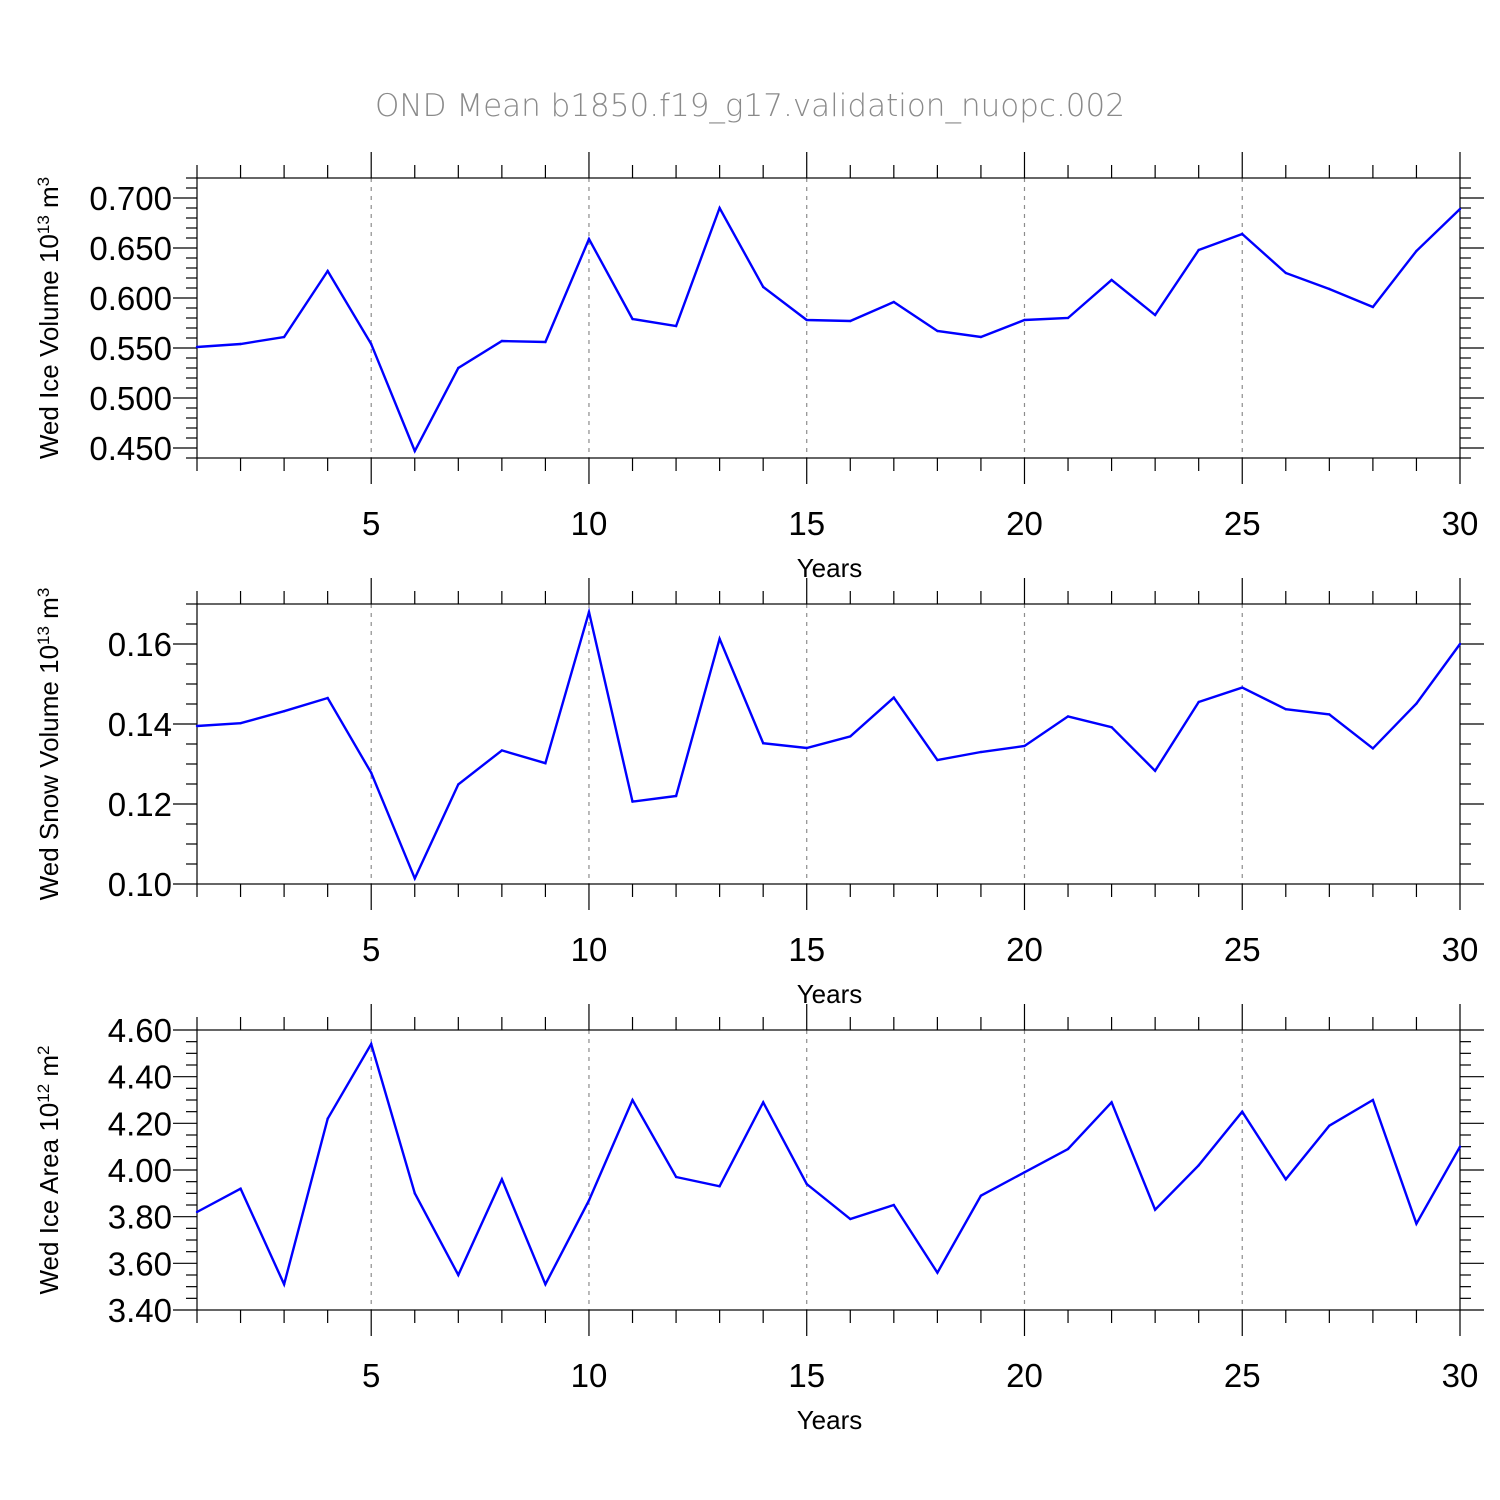  Describe the element at coordinates (829, 1164) in the screenshot. I see `series-line` at that location.